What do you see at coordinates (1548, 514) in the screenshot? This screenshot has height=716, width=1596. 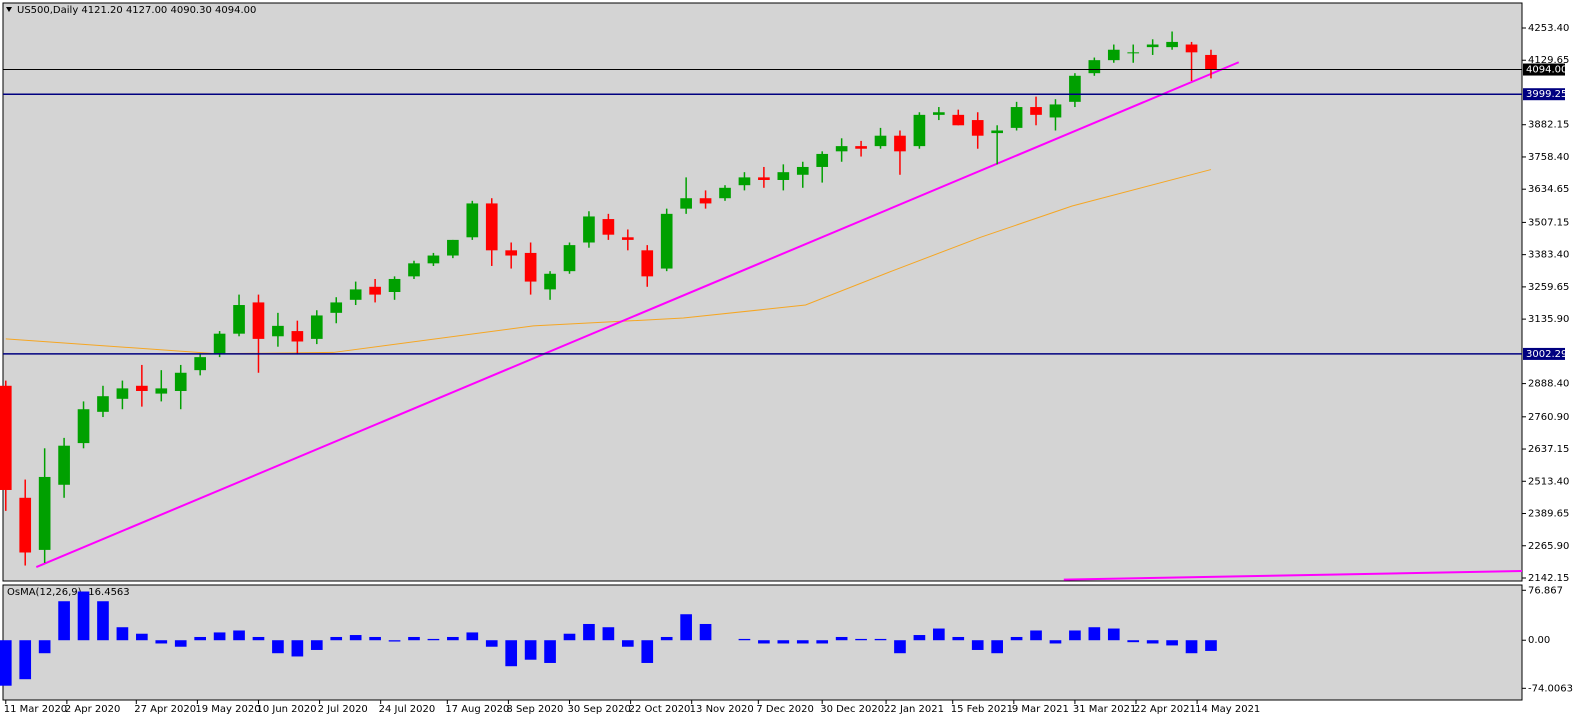 I see `y-tick-label: 2389.65` at bounding box center [1548, 514].